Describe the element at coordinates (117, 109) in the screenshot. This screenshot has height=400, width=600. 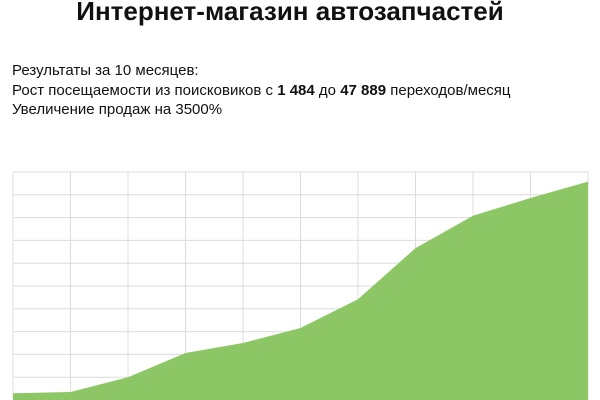
I see `annotation: Увеличение продаж на 3500%` at that location.